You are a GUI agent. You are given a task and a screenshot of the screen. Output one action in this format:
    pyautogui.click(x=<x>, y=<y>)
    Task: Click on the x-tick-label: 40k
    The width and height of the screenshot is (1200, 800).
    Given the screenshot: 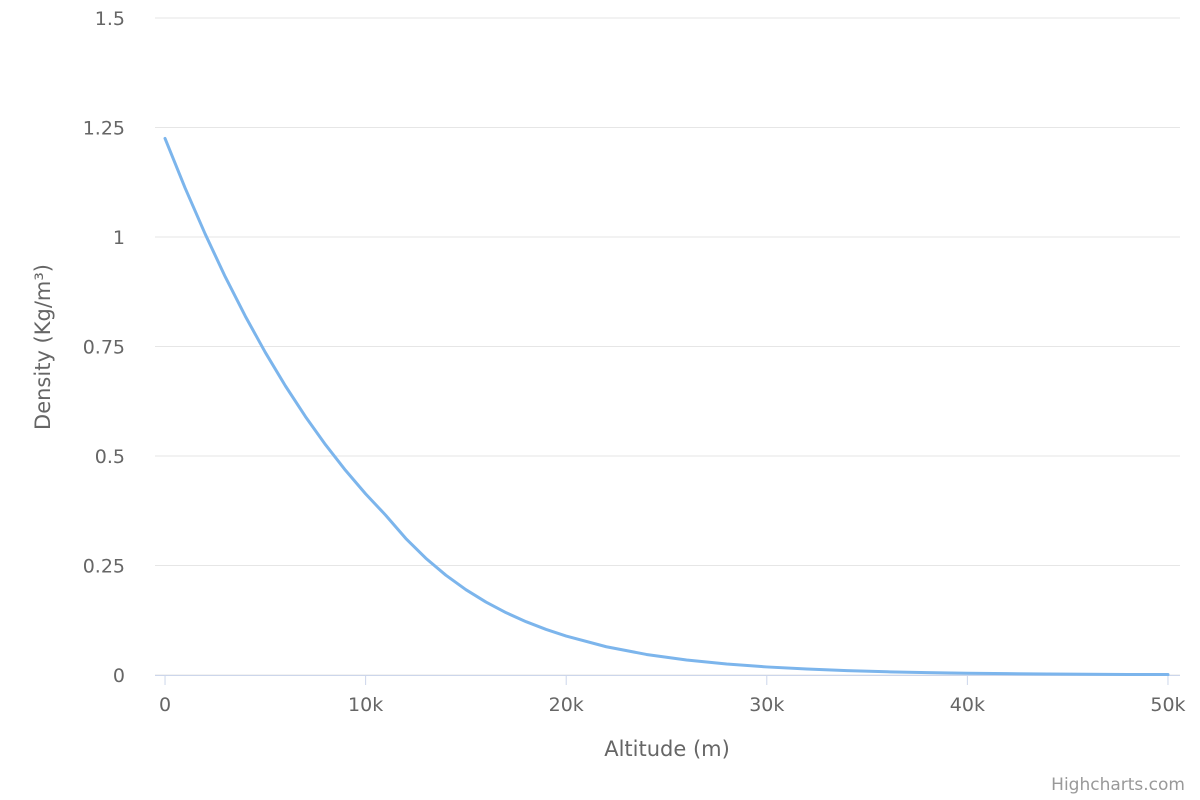 What is the action you would take?
    pyautogui.click(x=967, y=705)
    